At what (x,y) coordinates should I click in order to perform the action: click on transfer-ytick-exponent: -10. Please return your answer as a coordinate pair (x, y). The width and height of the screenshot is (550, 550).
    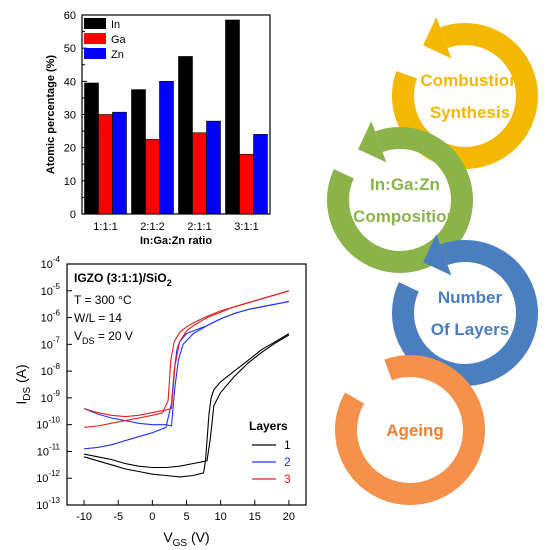
    Looking at the image, I should click on (54, 420).